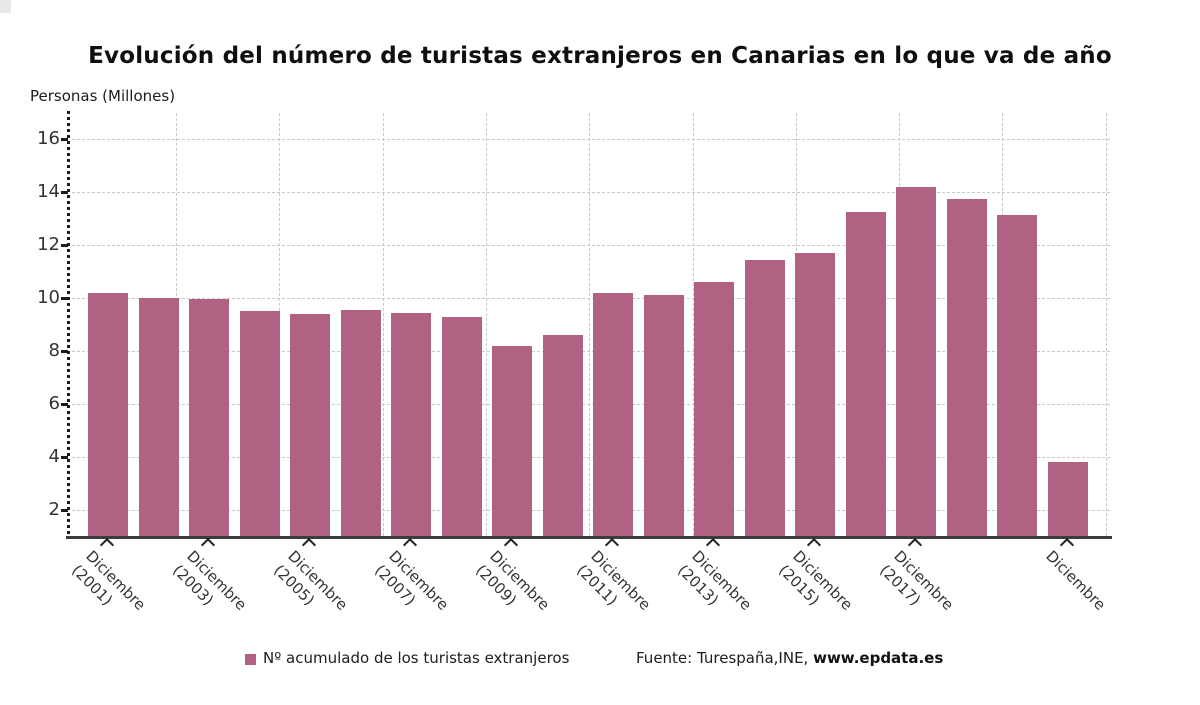 The image size is (1200, 705). I want to click on y-axis-tick-label: 2, so click(54, 509).